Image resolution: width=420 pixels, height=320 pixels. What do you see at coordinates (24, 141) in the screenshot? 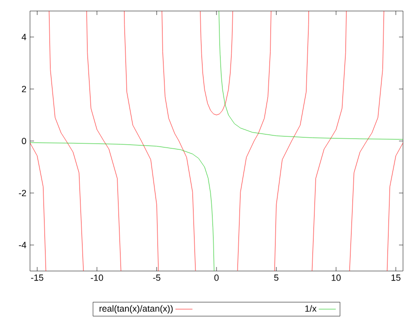
I see `y-tick-label: 0` at bounding box center [24, 141].